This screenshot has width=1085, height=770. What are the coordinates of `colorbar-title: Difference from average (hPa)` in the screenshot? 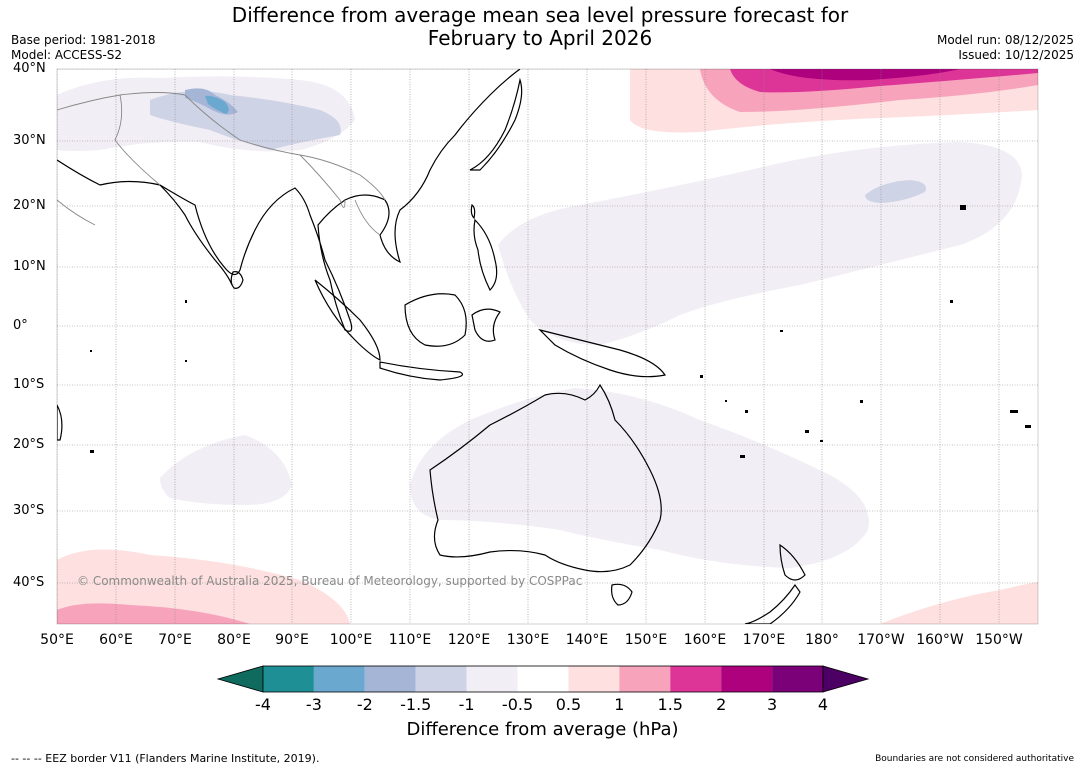 It's located at (542, 729).